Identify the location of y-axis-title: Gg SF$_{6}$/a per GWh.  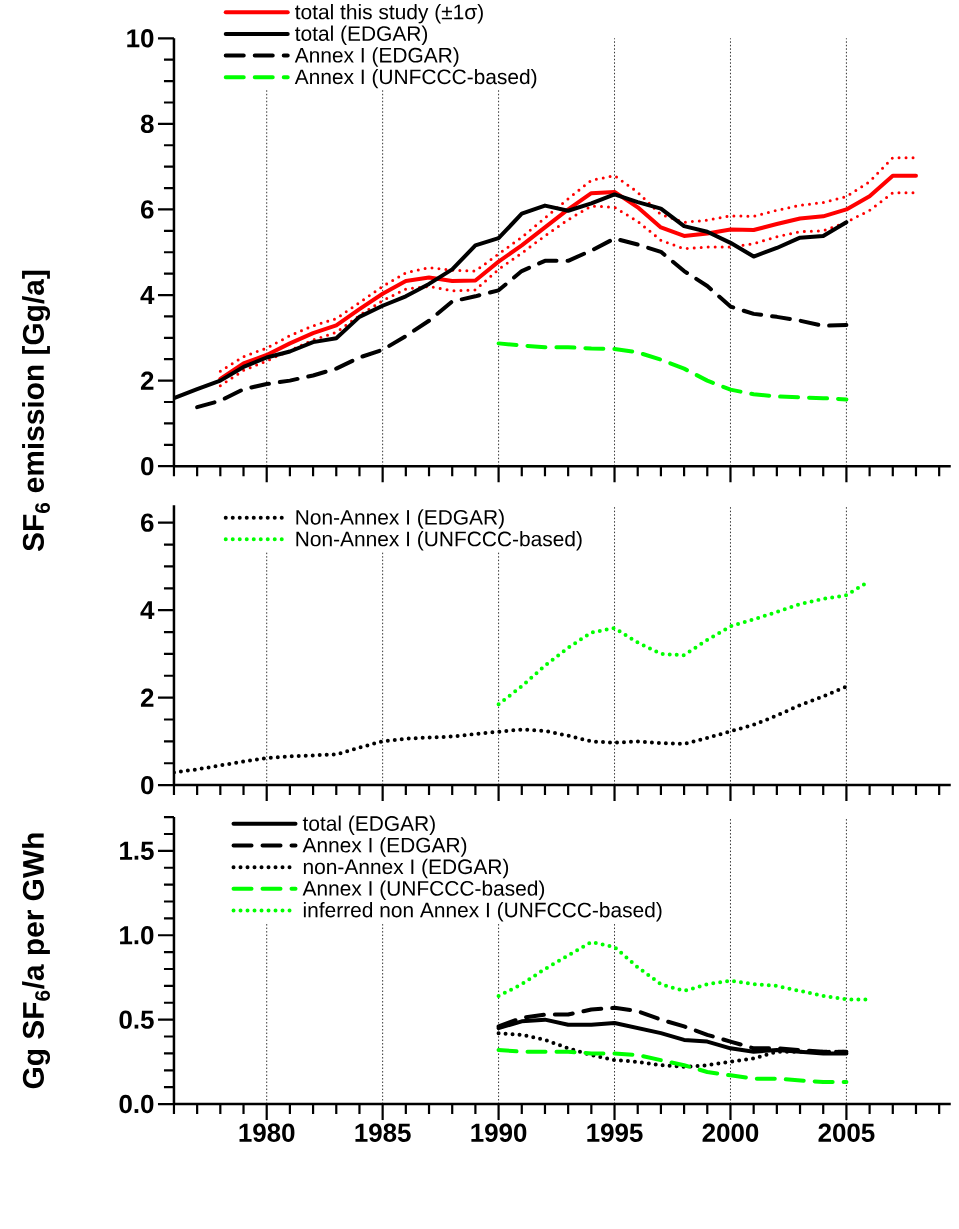
(36, 961).